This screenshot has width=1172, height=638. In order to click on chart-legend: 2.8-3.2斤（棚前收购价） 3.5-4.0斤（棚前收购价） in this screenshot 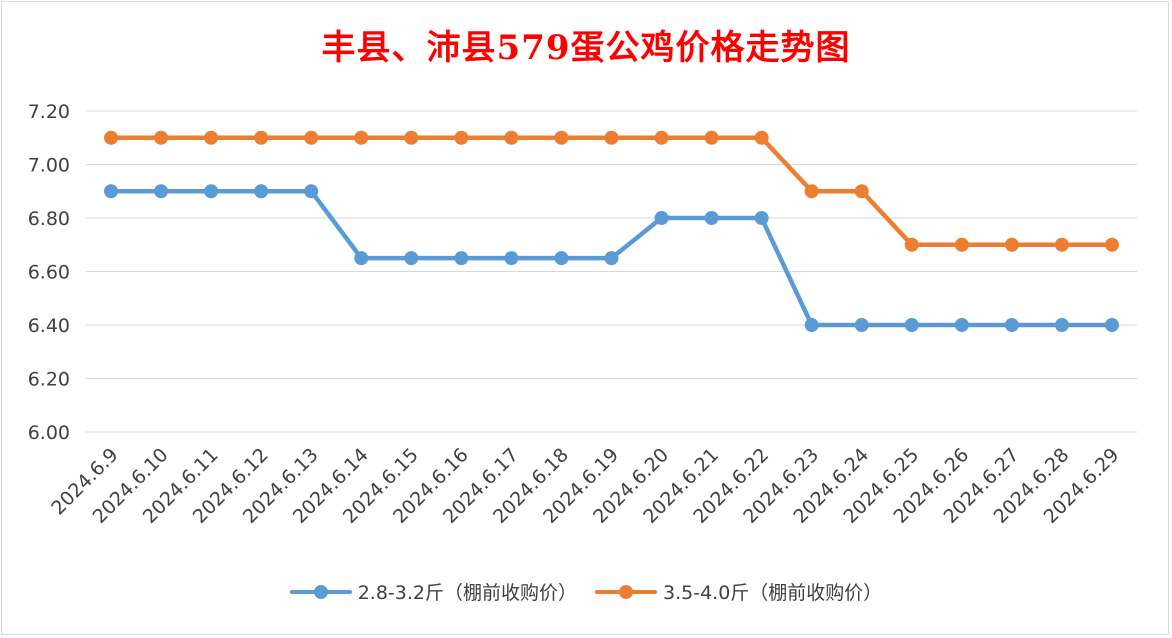, I will do `click(586, 591)`.